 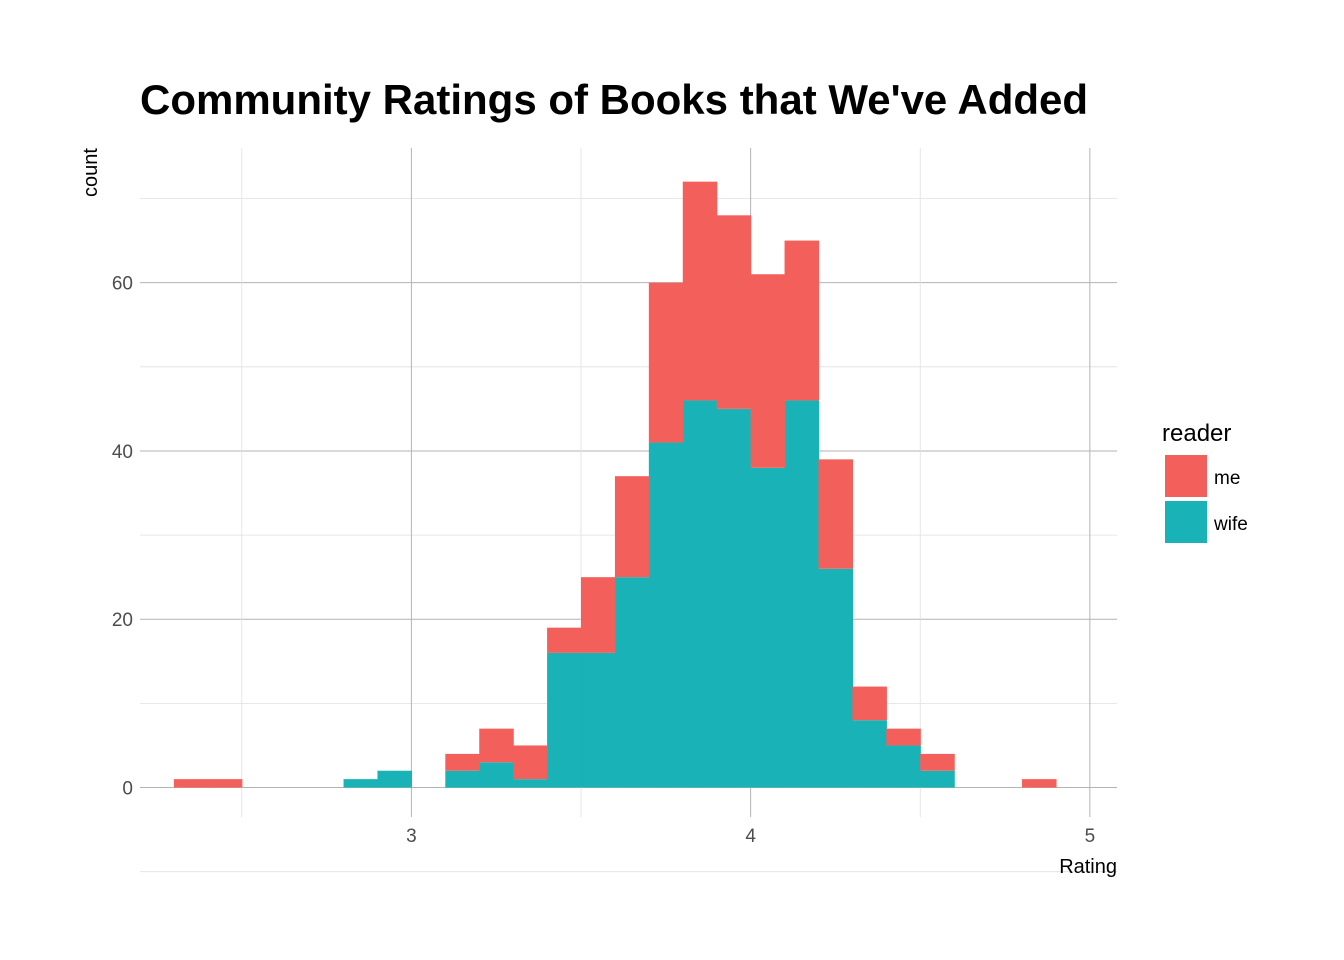 I want to click on y-axis-title: count, so click(x=91, y=172).